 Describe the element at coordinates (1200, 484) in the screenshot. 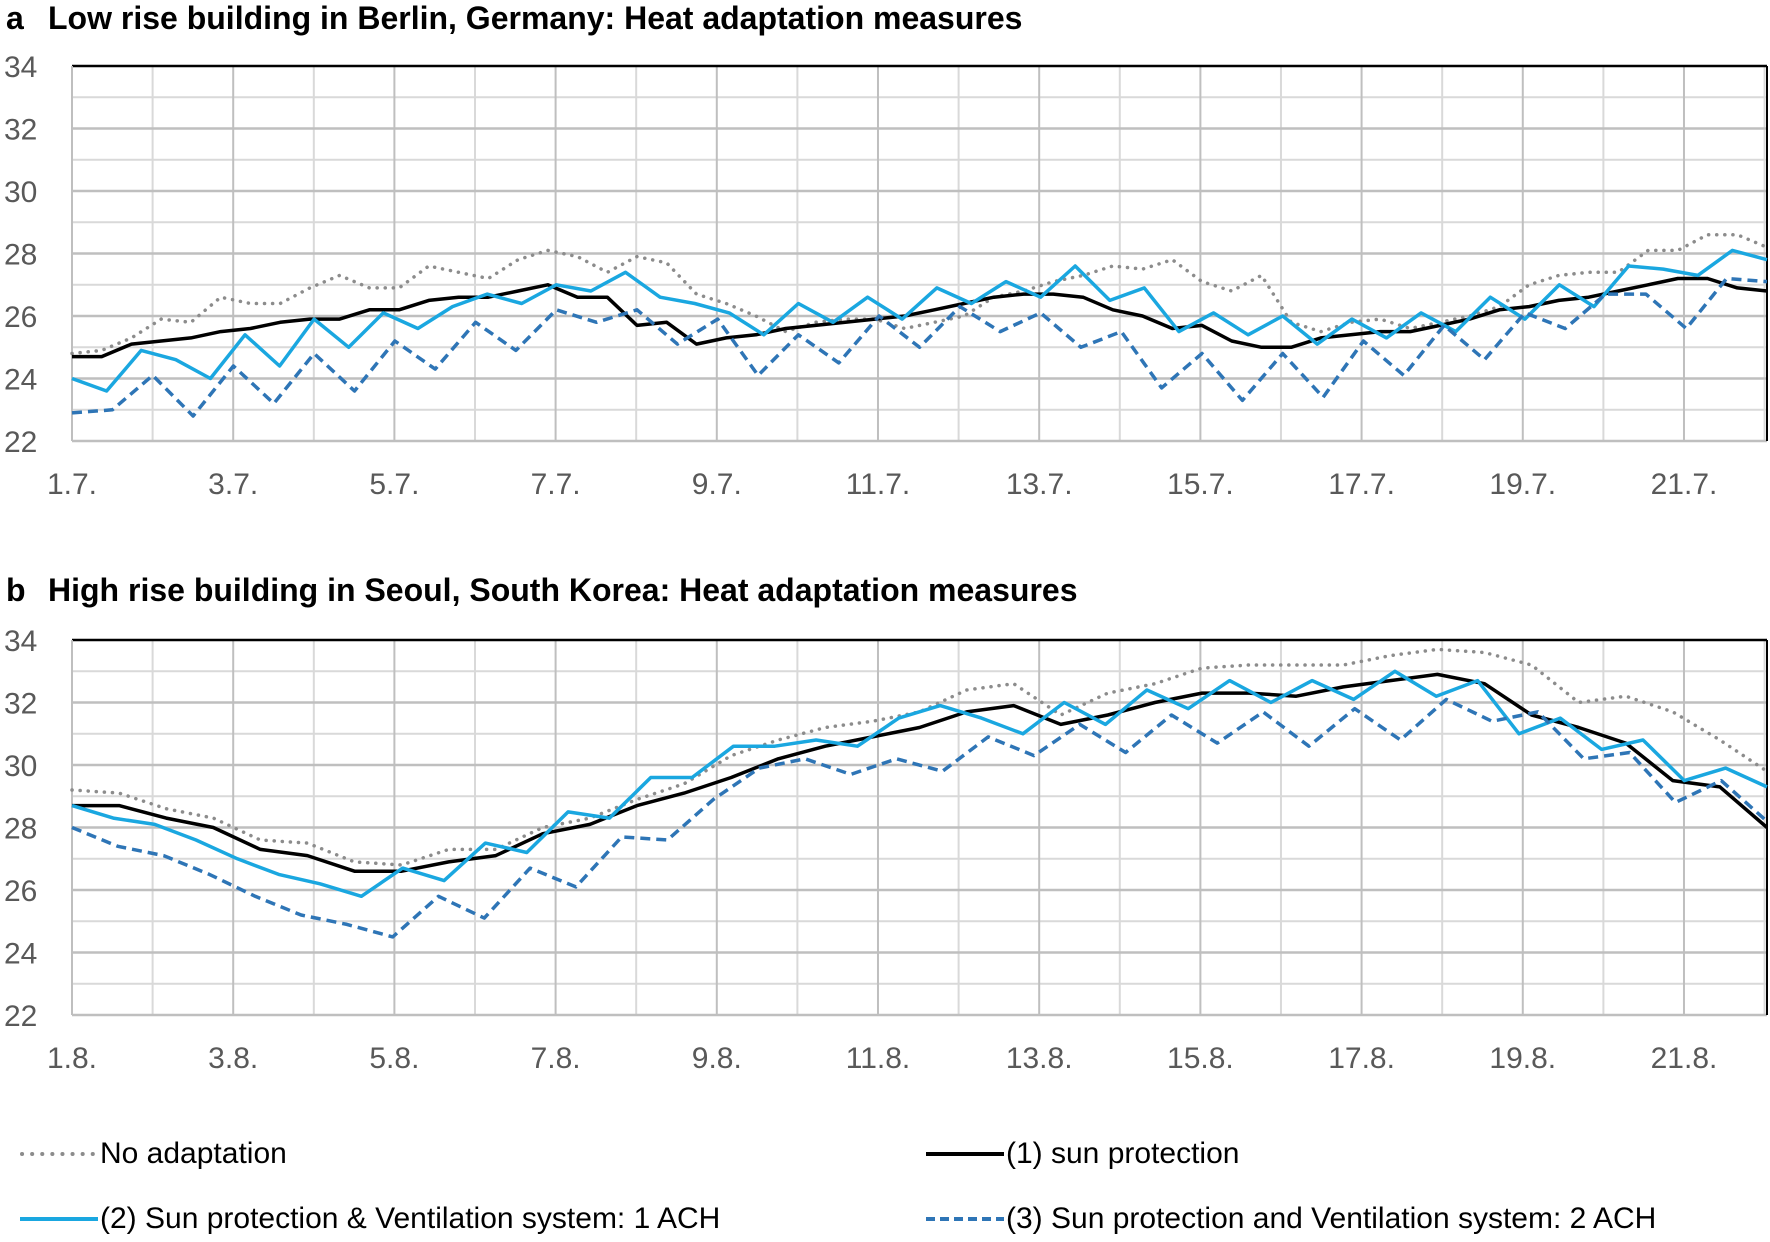

I see `x-tick-label: 15.7.` at that location.